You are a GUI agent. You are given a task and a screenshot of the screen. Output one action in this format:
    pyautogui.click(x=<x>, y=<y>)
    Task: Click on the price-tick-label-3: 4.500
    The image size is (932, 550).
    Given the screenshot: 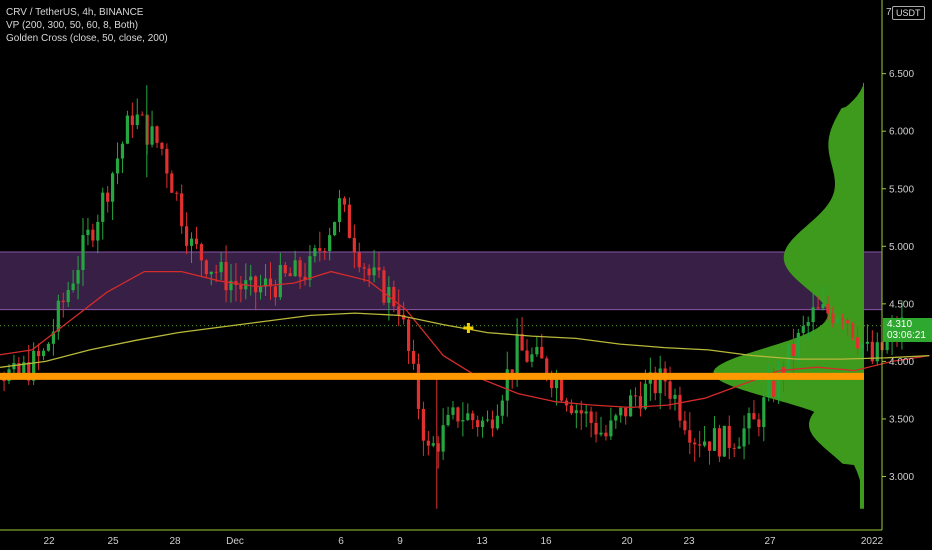 What is the action you would take?
    pyautogui.click(x=901, y=304)
    